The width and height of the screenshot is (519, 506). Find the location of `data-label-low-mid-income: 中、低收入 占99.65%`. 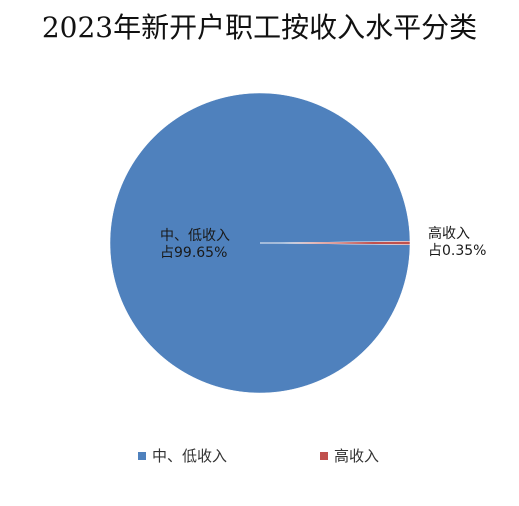

data-label-low-mid-income: 中、低收入 占99.65% is located at coordinates (195, 245).